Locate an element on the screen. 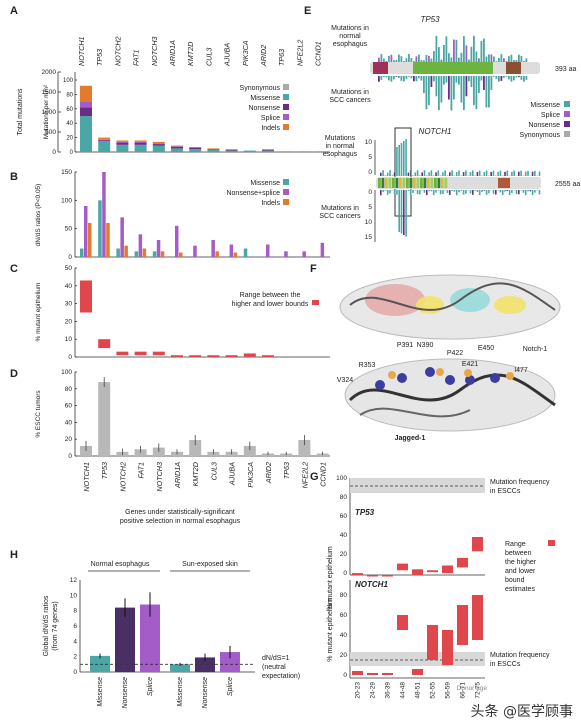  ylabel-d: % ESCC tumors is located at coordinates (38, 414).